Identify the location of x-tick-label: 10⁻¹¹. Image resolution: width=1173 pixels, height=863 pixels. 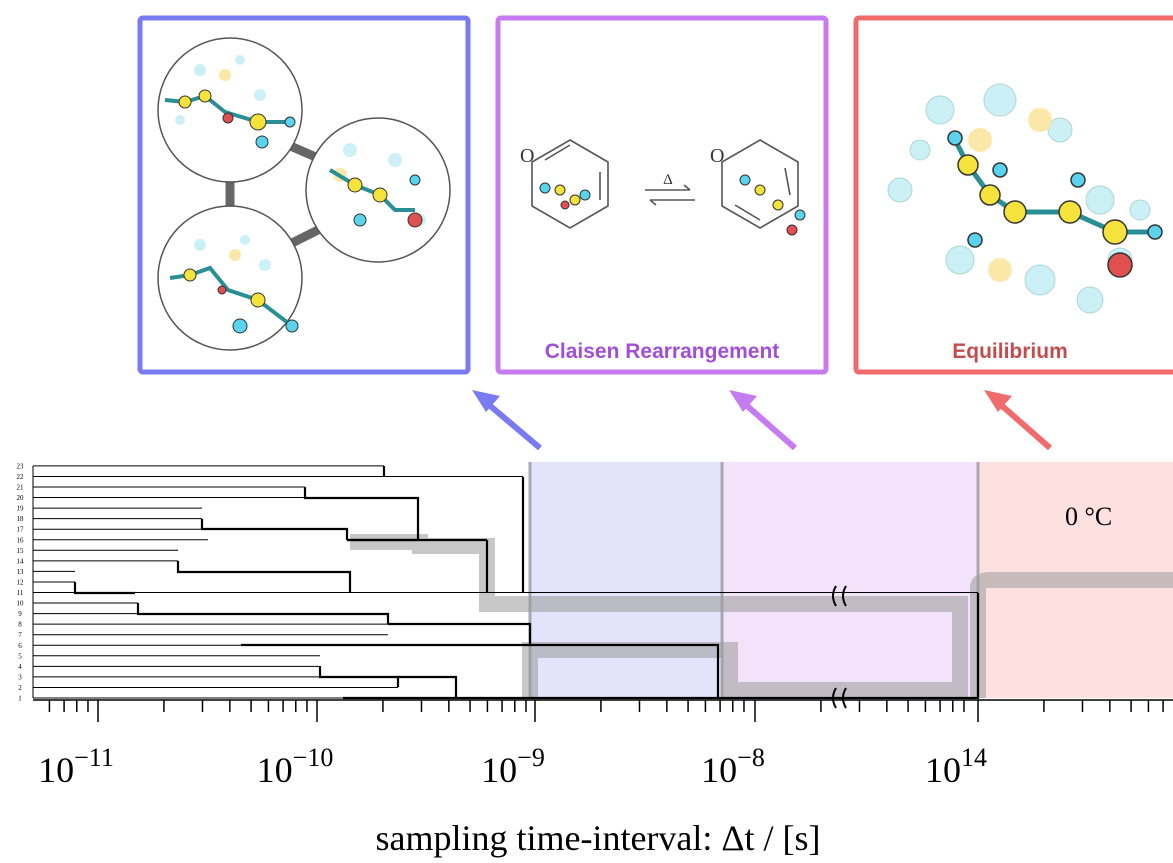
(76, 766).